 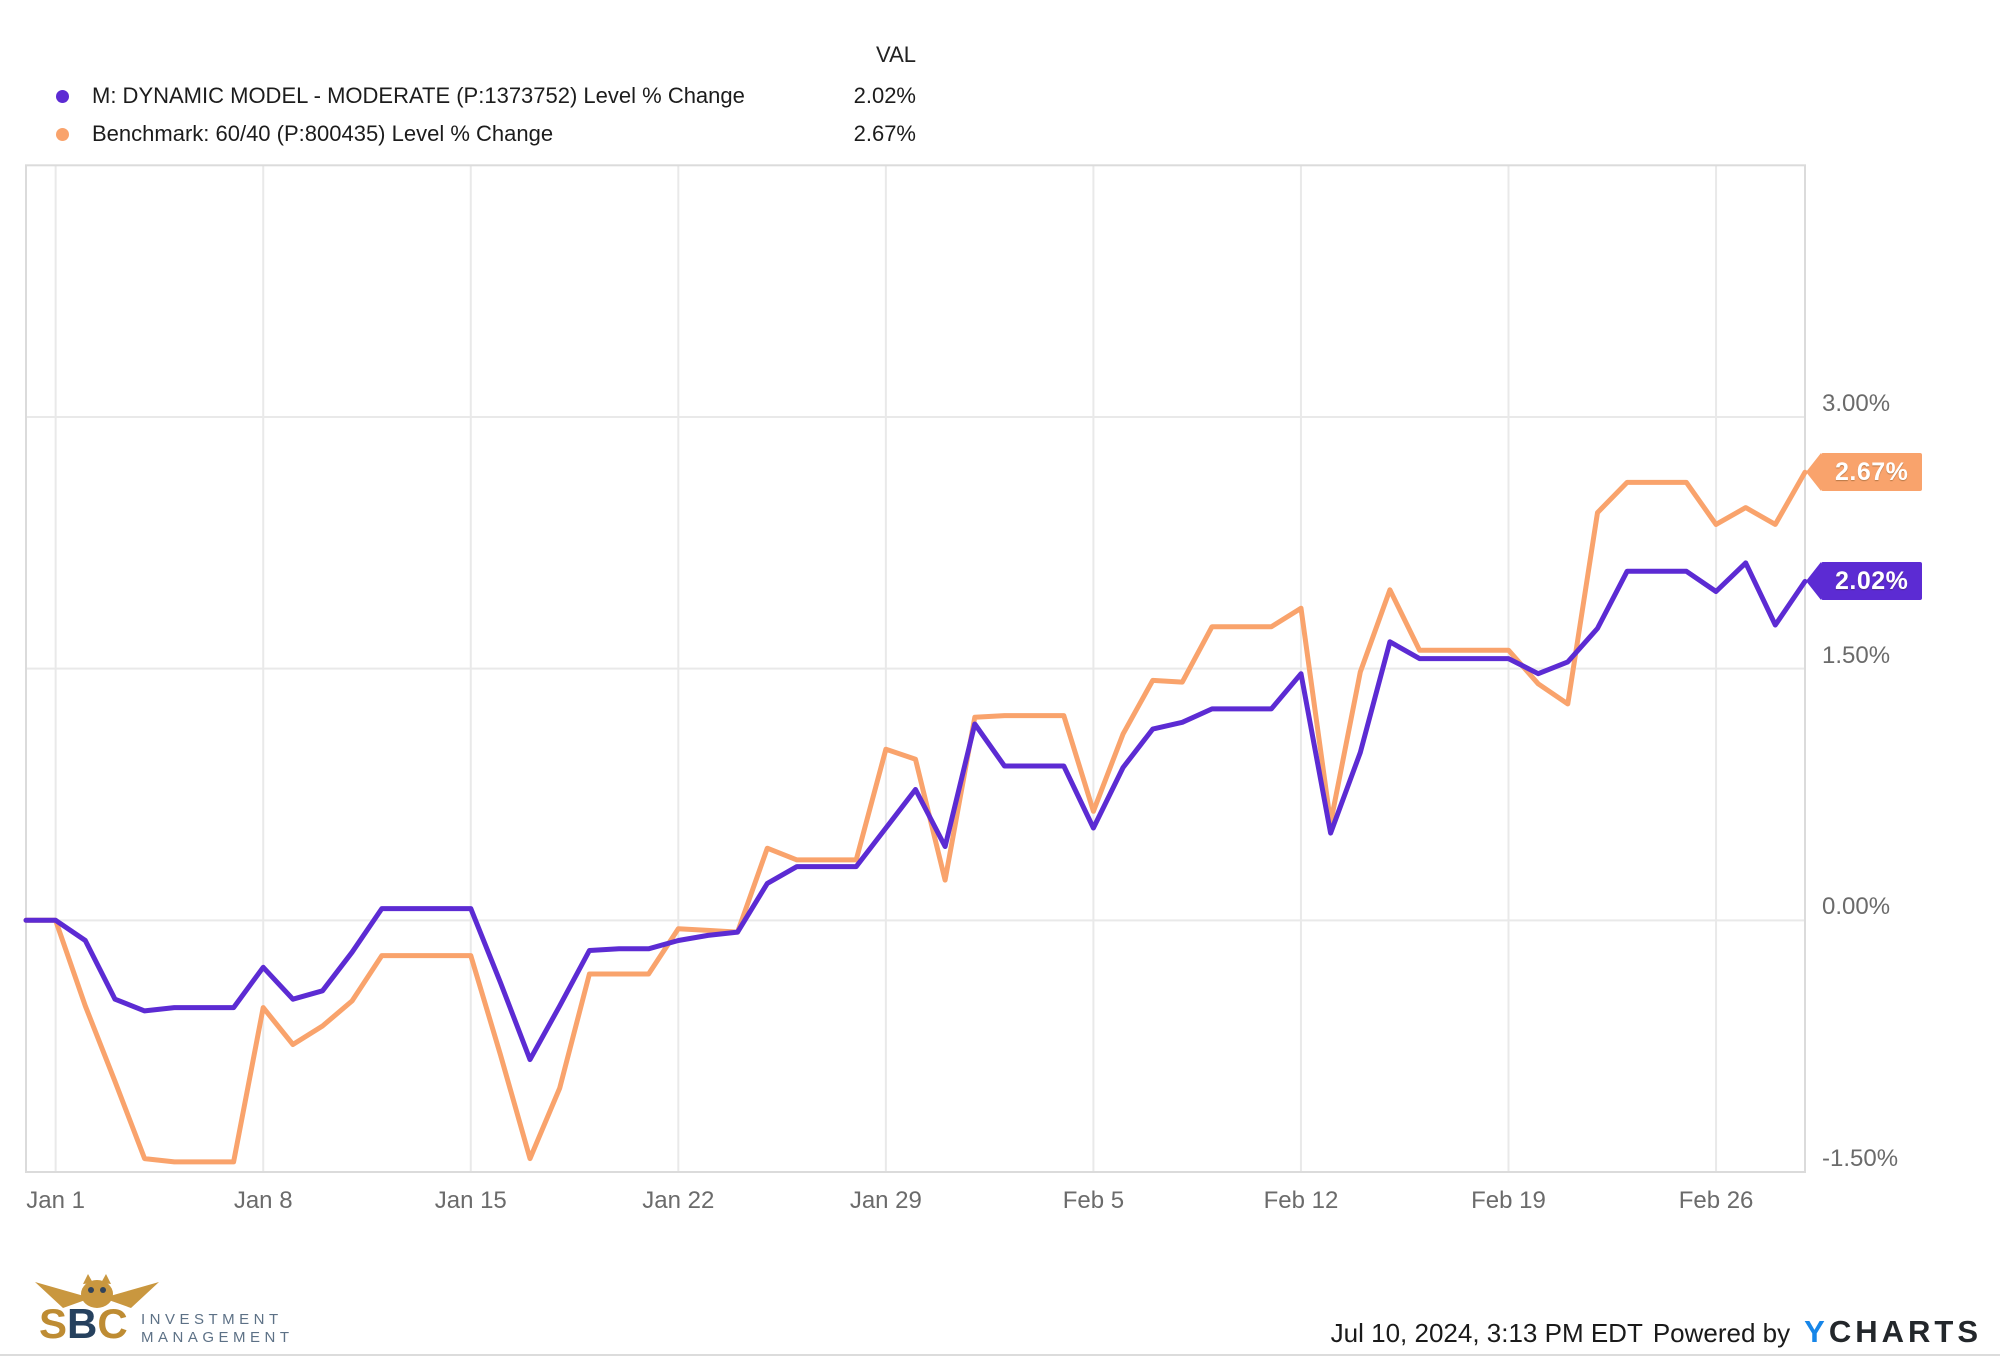 What do you see at coordinates (1816, 1331) in the screenshot?
I see `ycharts-y: Y` at bounding box center [1816, 1331].